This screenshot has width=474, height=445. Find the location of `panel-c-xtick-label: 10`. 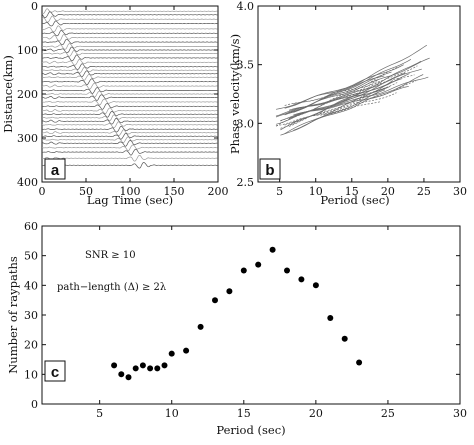

panel-c-xtick-label: 10 is located at coordinates (172, 413).